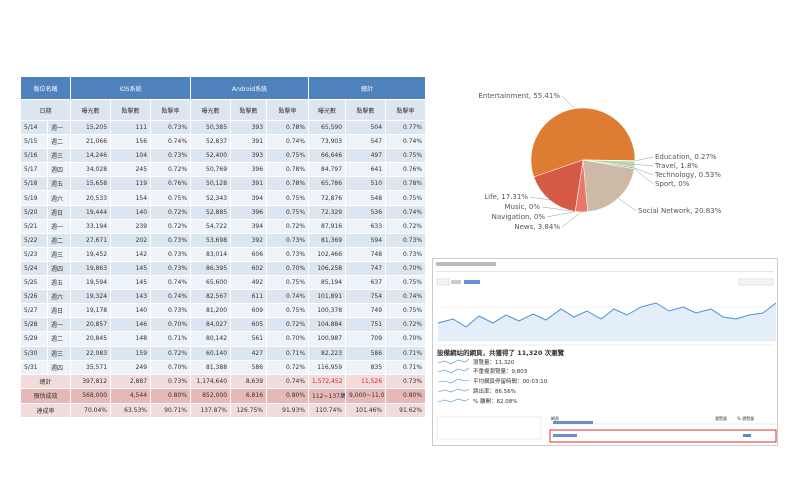 The width and height of the screenshot is (800, 500). What do you see at coordinates (746, 418) in the screenshot?
I see `column-header: % 瀏覽量` at bounding box center [746, 418].